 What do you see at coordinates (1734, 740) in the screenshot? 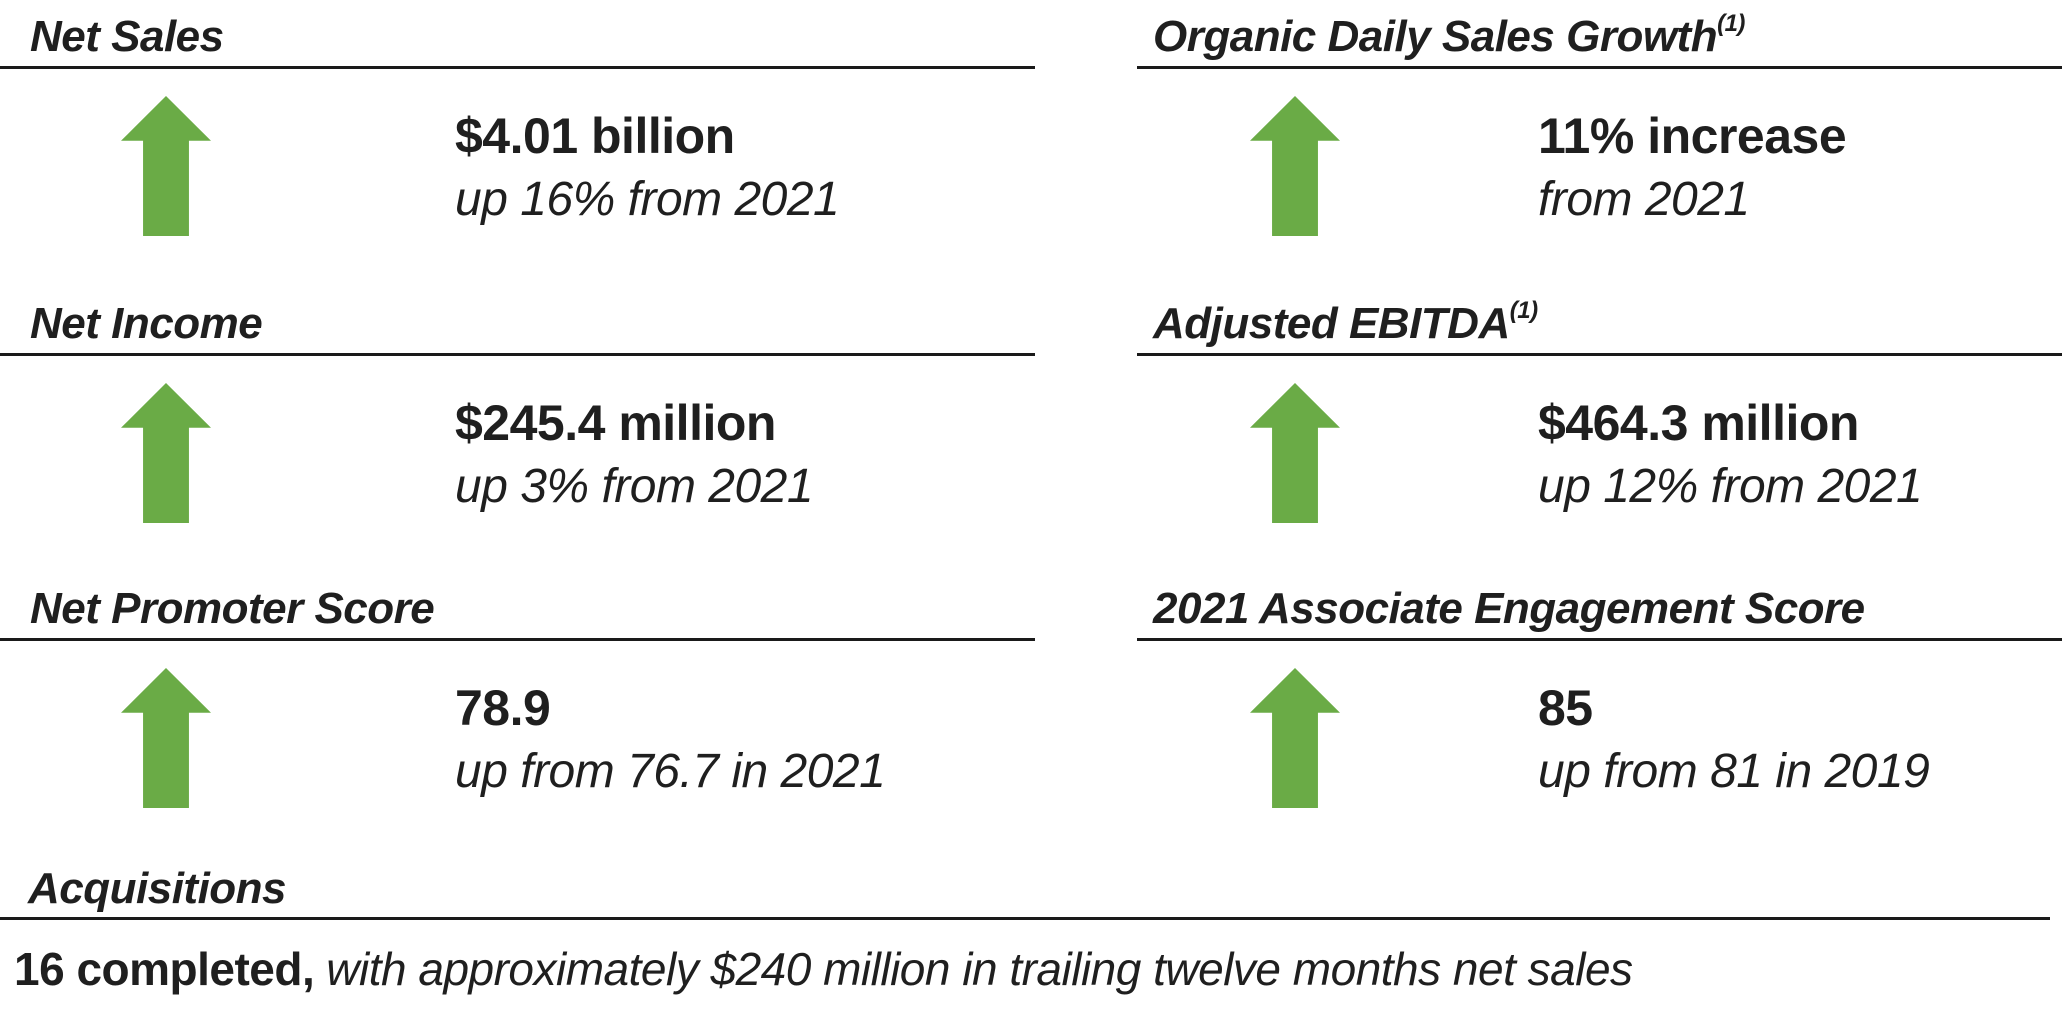
I see `metric-values: 85 up from 81 in 2019` at bounding box center [1734, 740].